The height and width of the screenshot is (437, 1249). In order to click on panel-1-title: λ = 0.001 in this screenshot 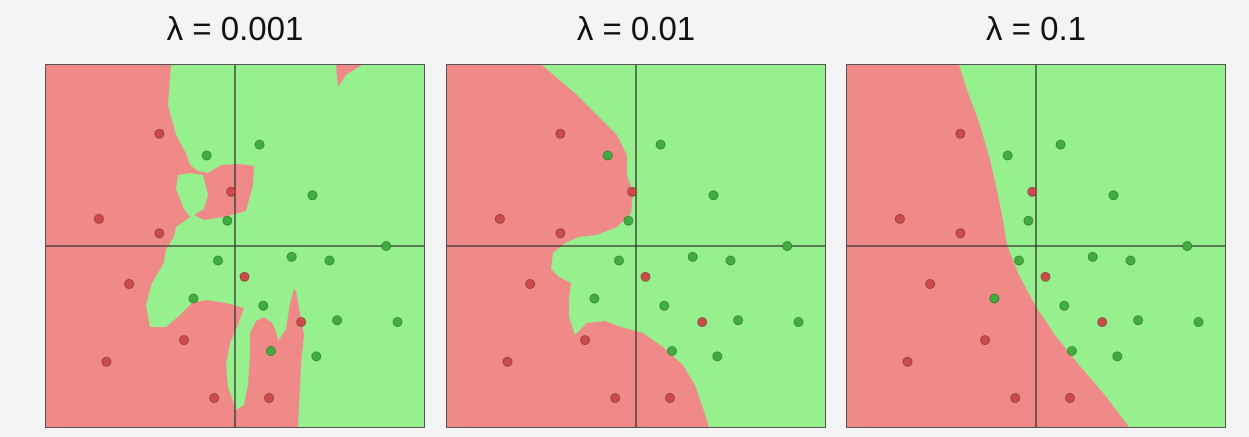, I will do `click(235, 28)`.